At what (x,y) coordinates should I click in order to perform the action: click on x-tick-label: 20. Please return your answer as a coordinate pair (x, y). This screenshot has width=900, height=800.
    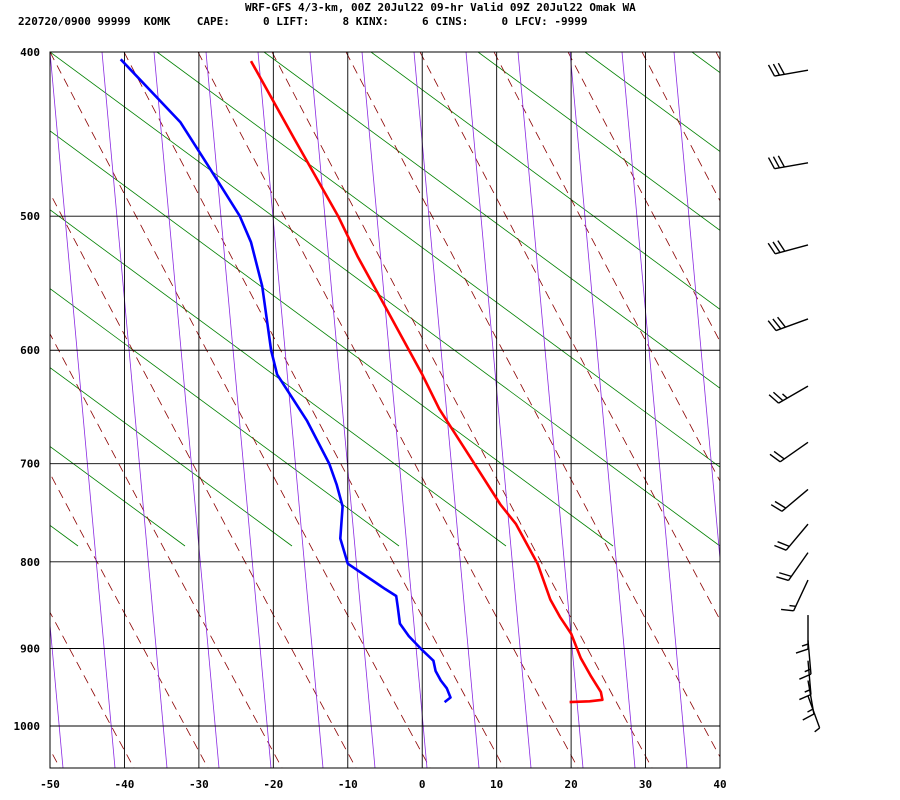
    Looking at the image, I should click on (570, 784).